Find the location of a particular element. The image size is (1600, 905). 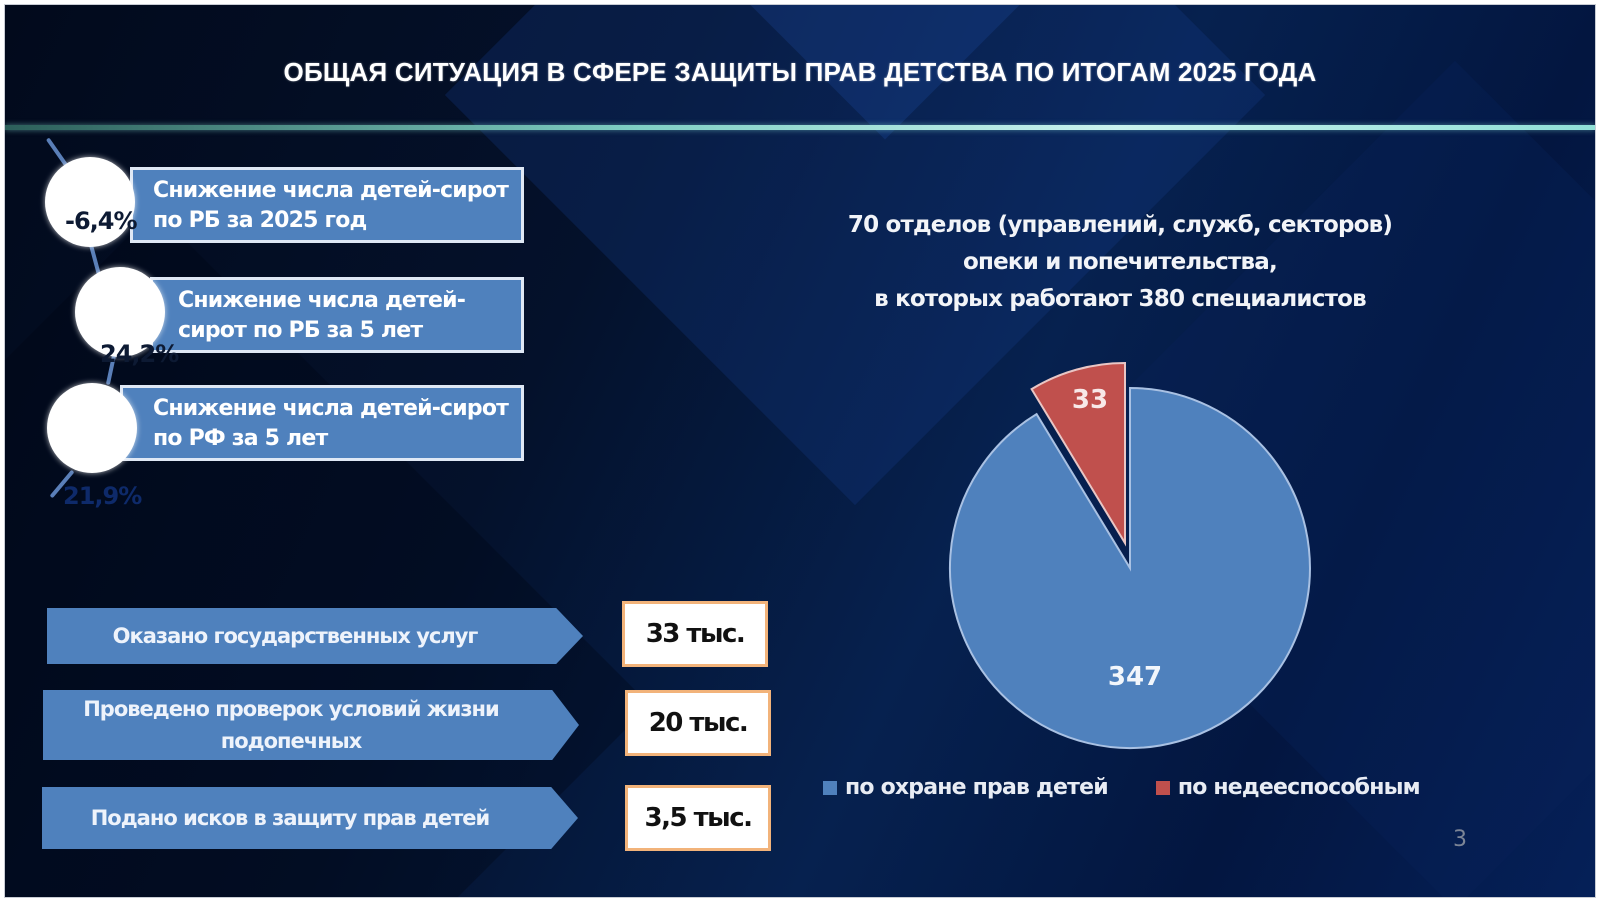

metric-label: Оказано государственных услуг is located at coordinates (295, 636).